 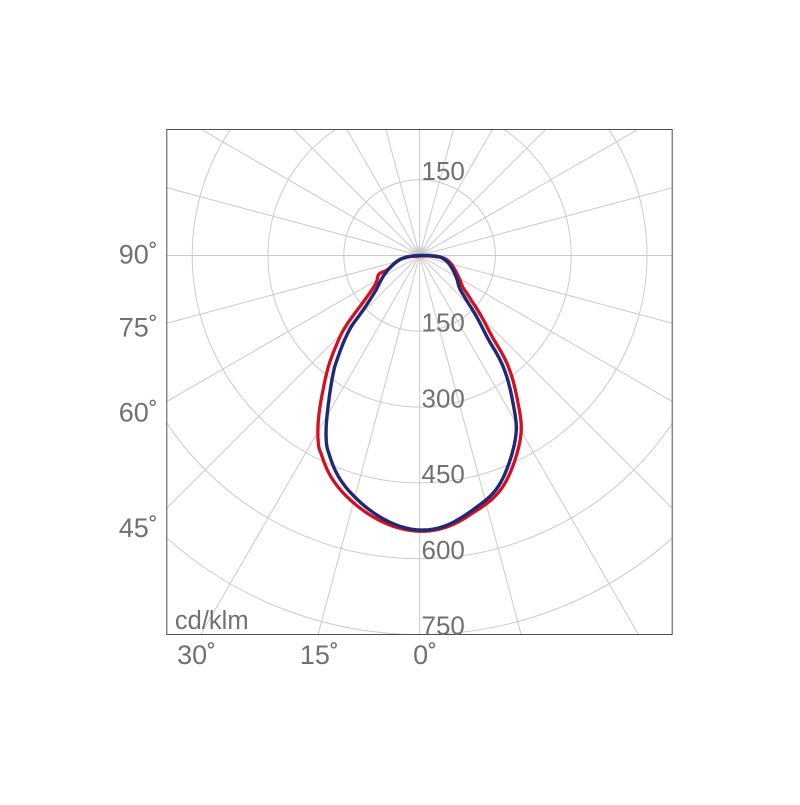 What do you see at coordinates (319, 655) in the screenshot?
I see `svg-text: 15˚` at bounding box center [319, 655].